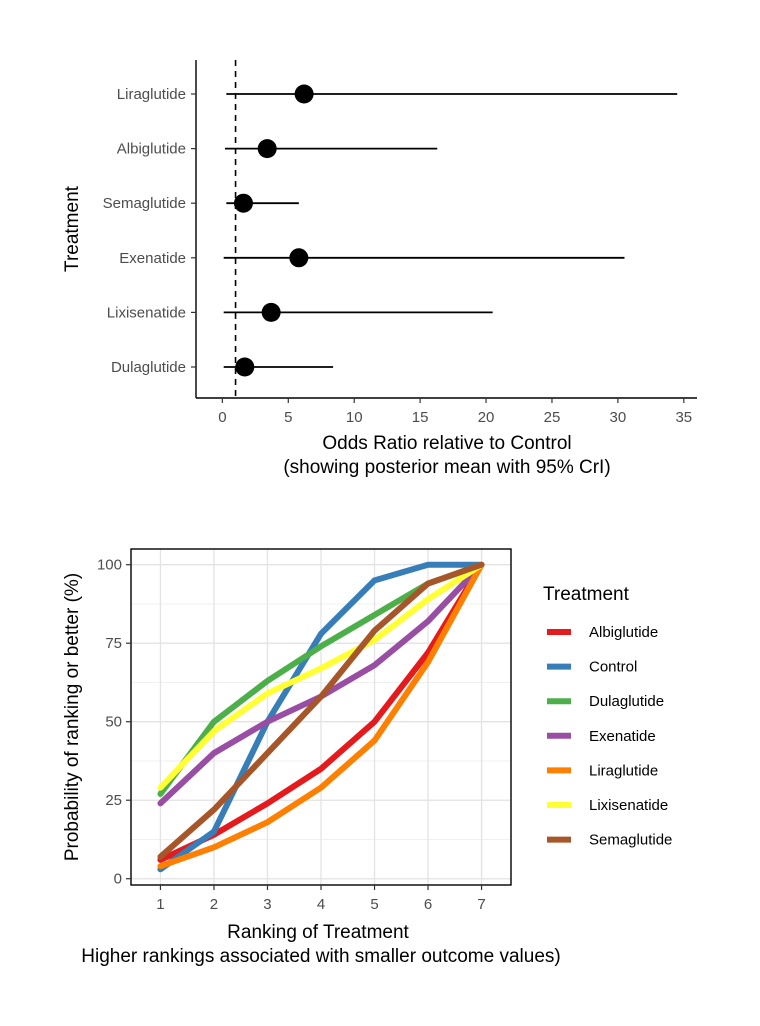 The height and width of the screenshot is (1026, 760). What do you see at coordinates (446, 467) in the screenshot?
I see `forest-x-axis-subtitle: (showing posterior mean with 95% CrI)` at bounding box center [446, 467].